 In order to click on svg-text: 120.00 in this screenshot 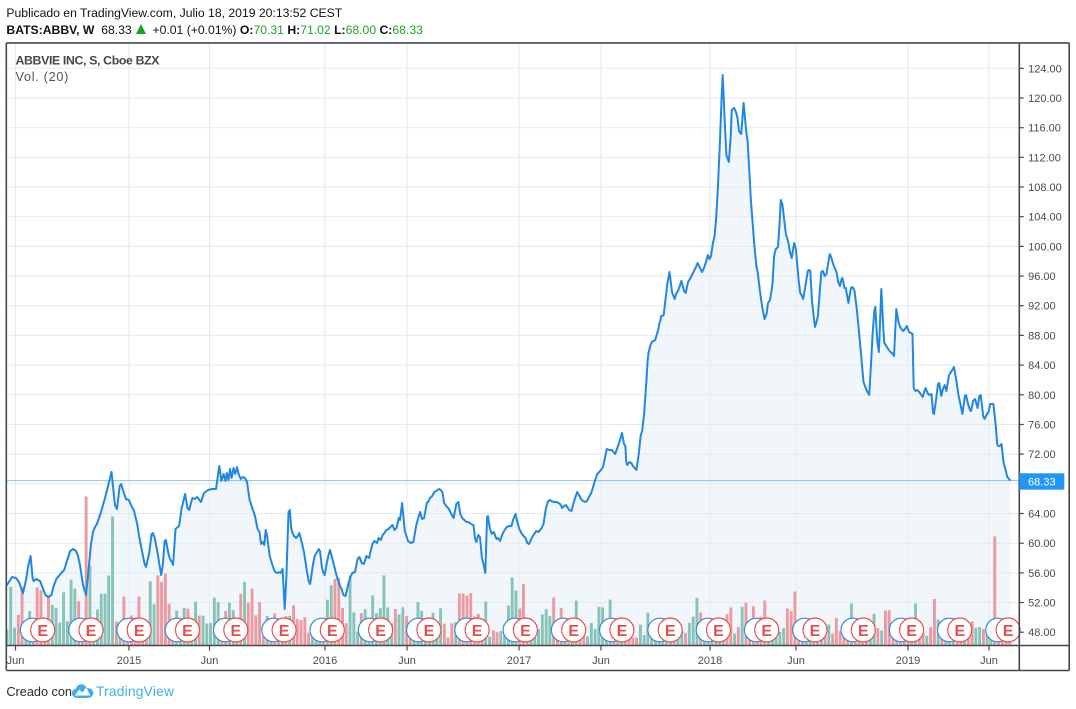, I will do `click(1045, 99)`.